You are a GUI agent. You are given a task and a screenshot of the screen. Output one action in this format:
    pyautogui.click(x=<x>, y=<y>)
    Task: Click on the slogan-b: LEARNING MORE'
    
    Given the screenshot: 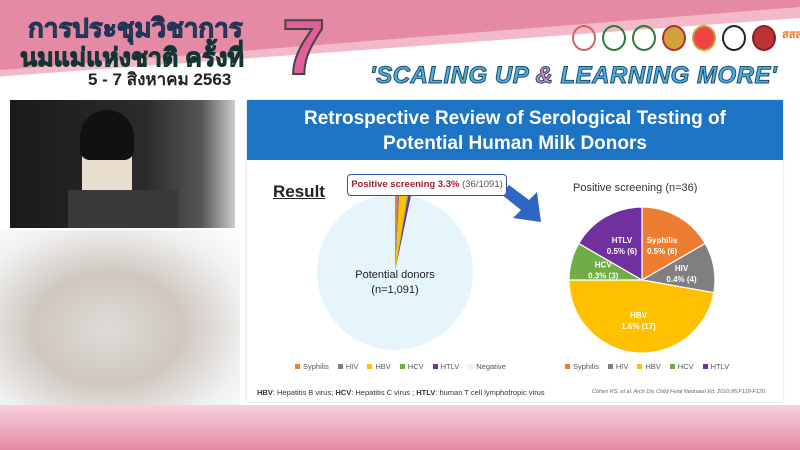 What is the action you would take?
    pyautogui.click(x=665, y=76)
    